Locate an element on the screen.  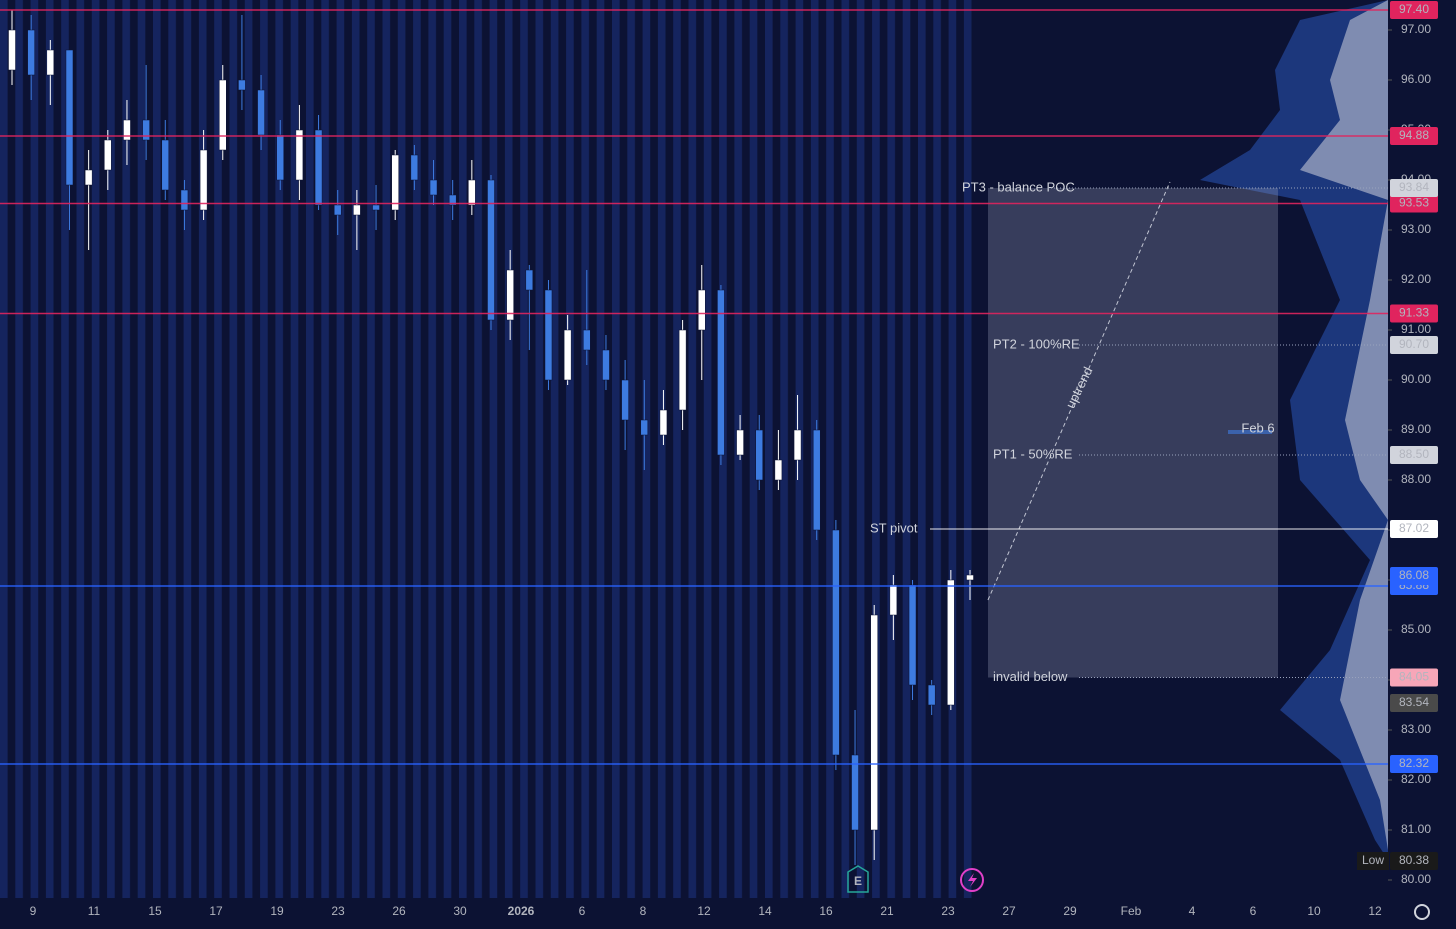
annotation: ST pivot is located at coordinates (894, 527).